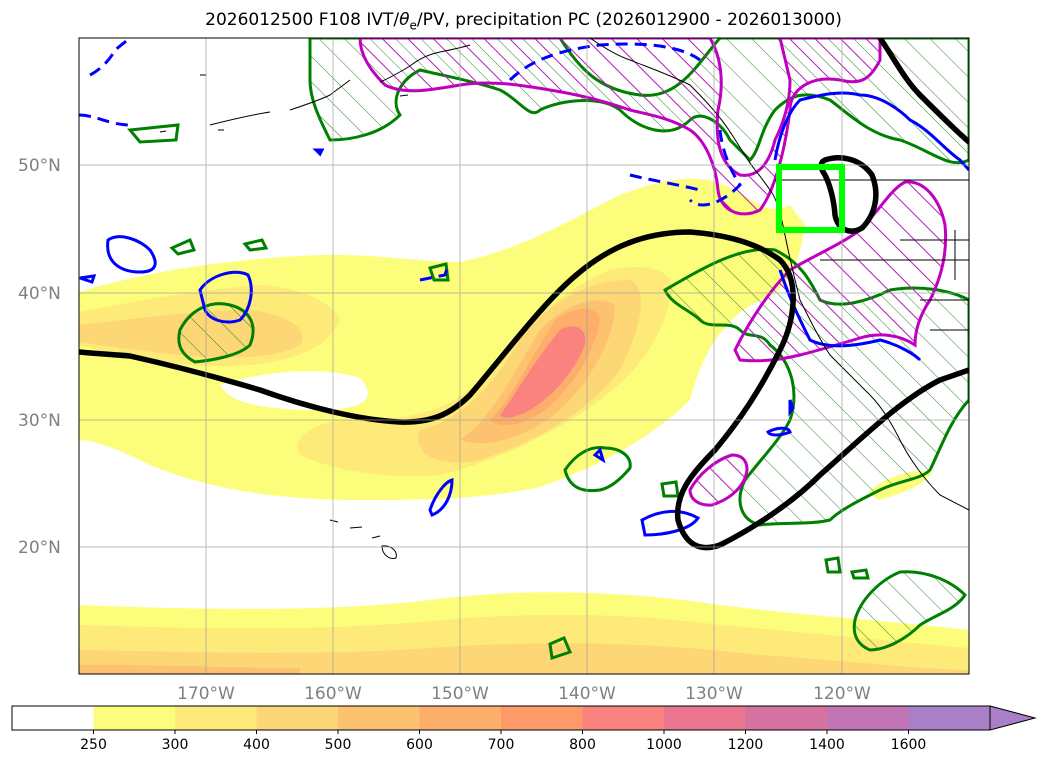  Describe the element at coordinates (909, 745) in the screenshot. I see `colorbar-label: 1600` at that location.